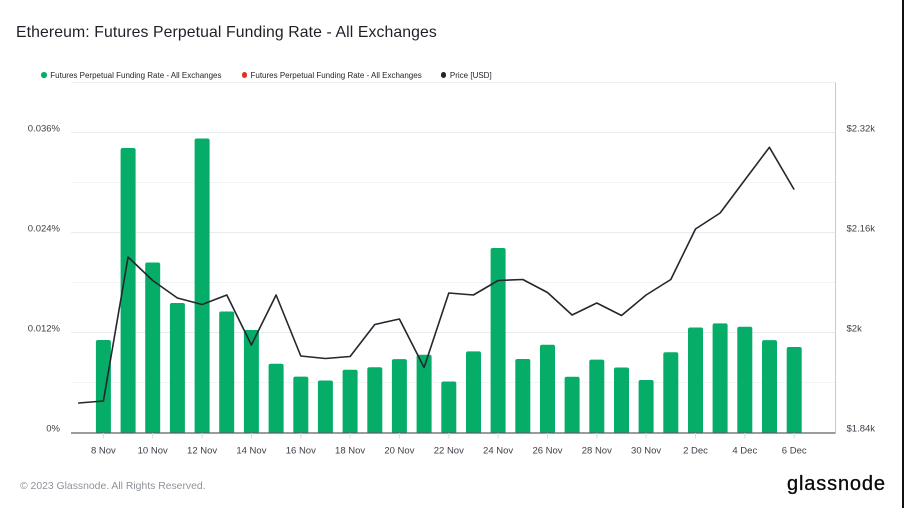 This screenshot has width=904, height=508. I want to click on svg-text: 14 Nov, so click(251, 451).